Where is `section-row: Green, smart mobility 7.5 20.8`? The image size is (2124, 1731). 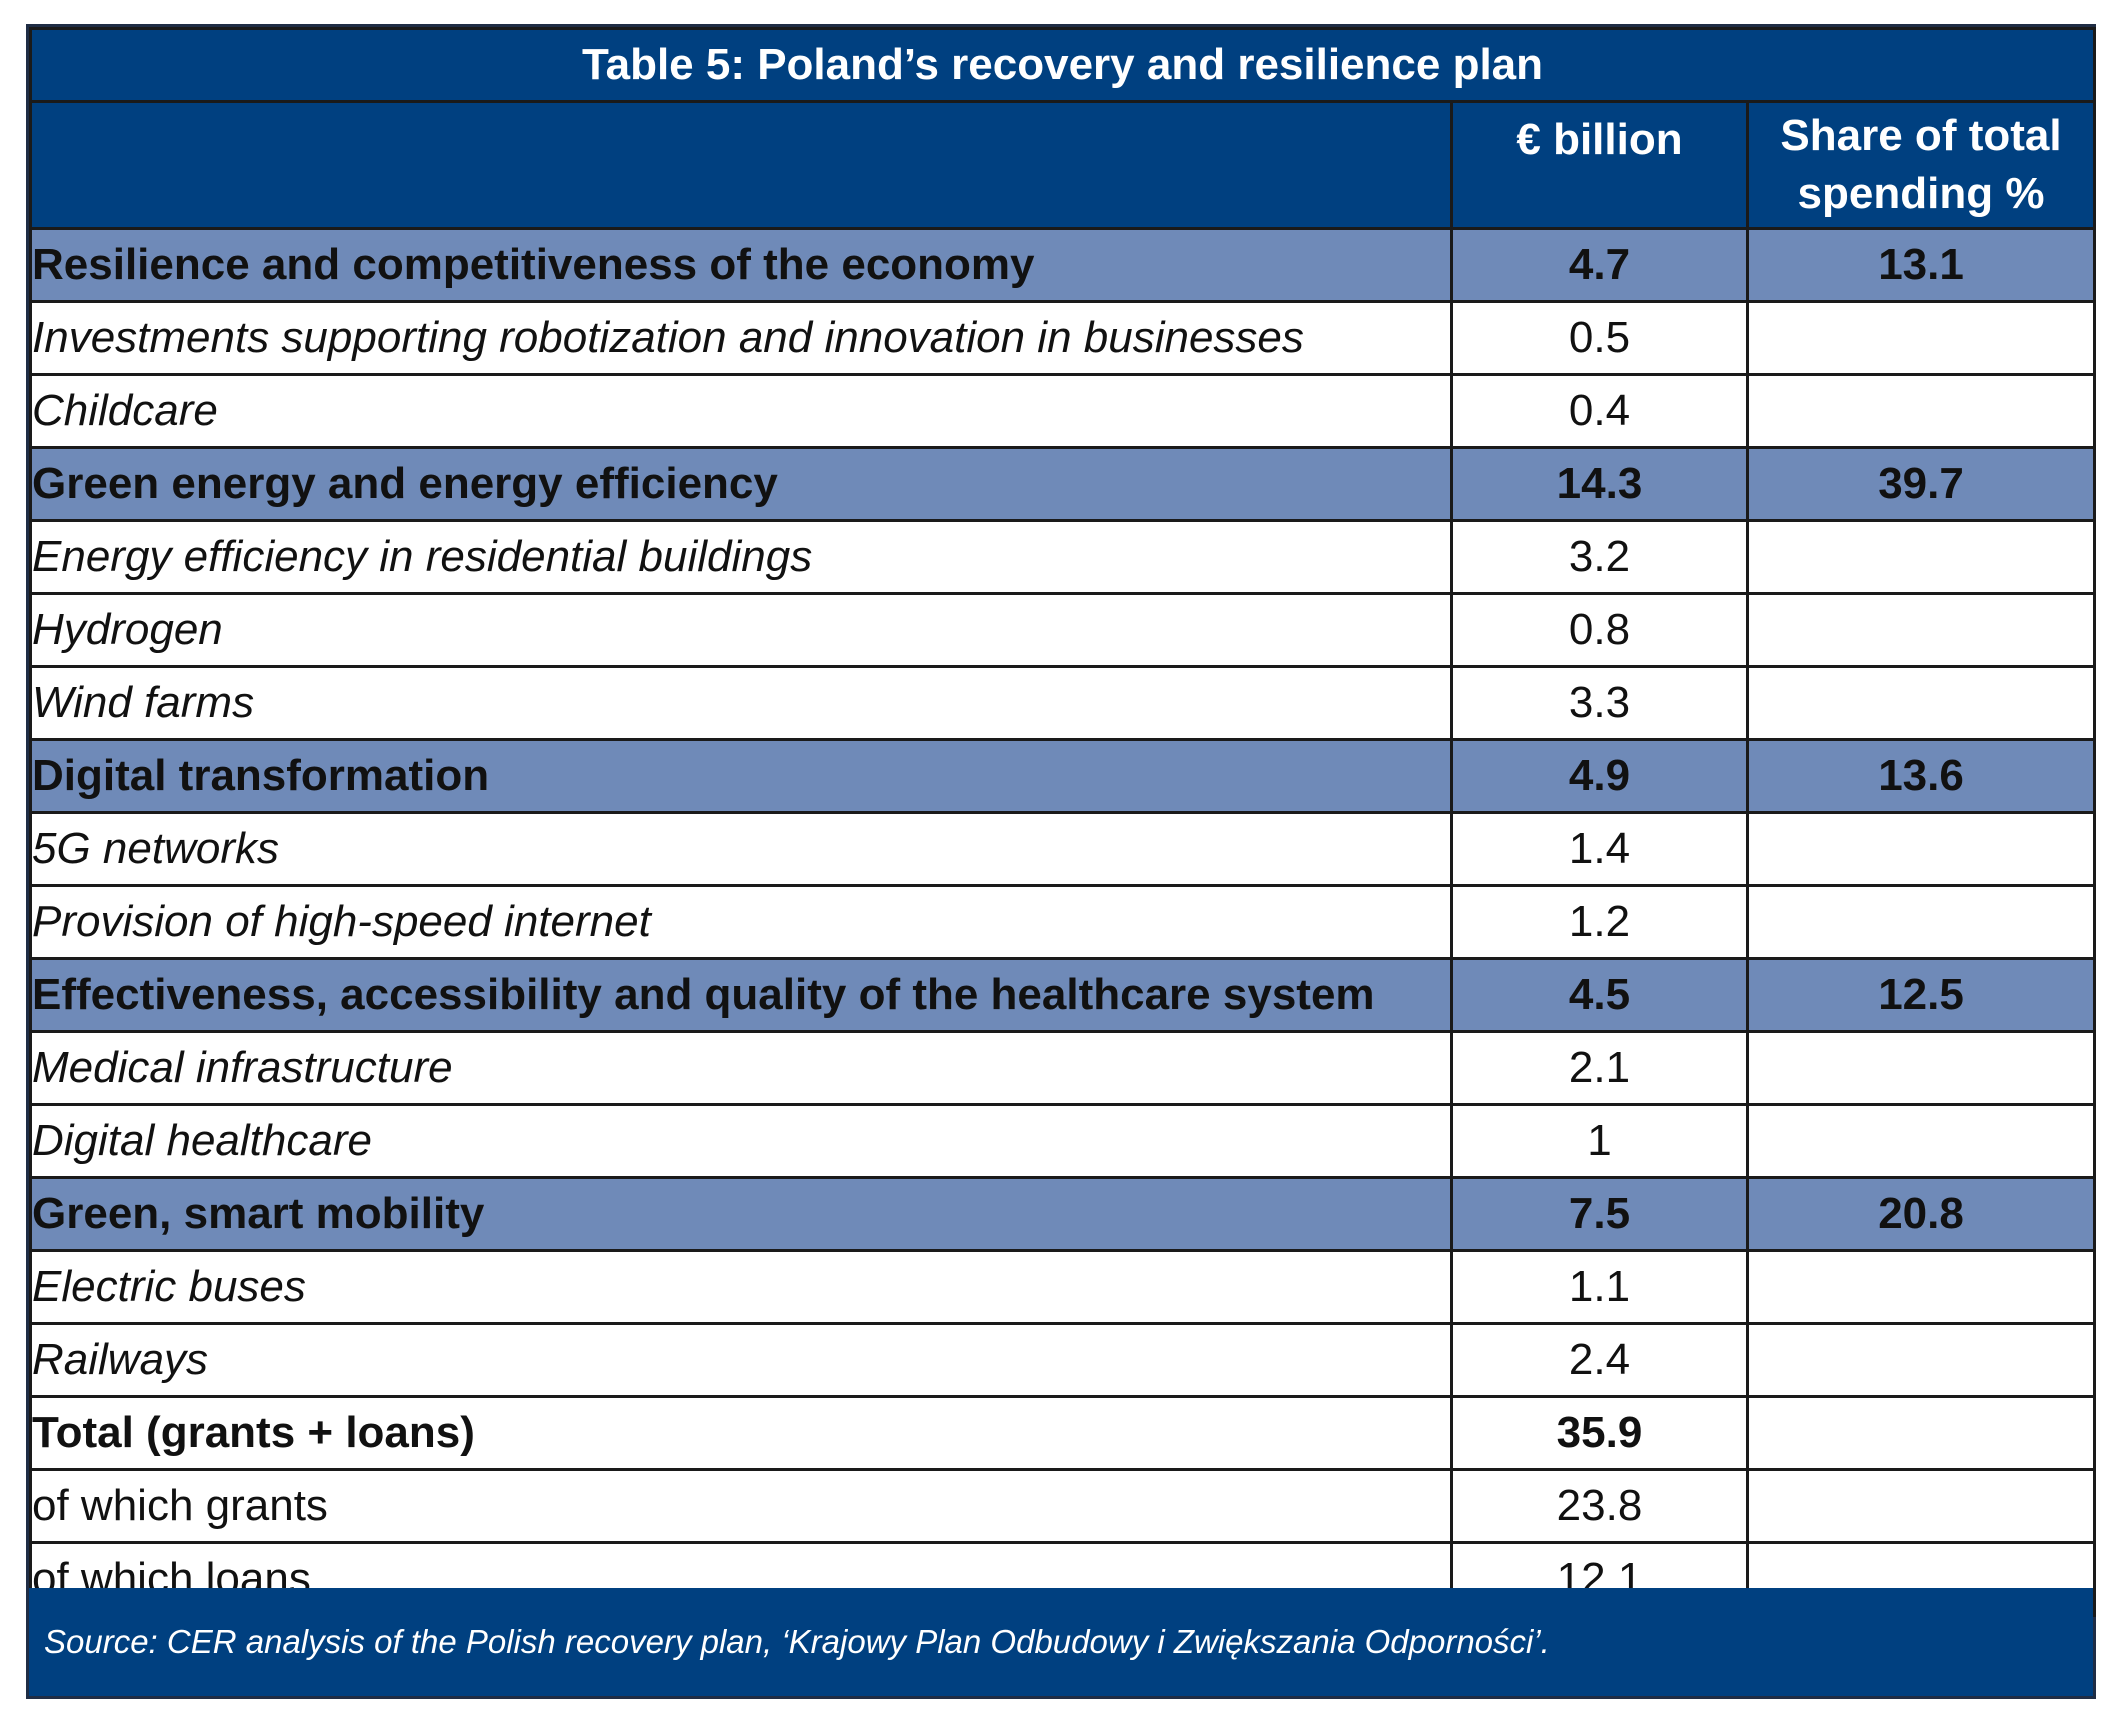
section-row: Green, smart mobility 7.5 20.8 is located at coordinates (1063, 1214).